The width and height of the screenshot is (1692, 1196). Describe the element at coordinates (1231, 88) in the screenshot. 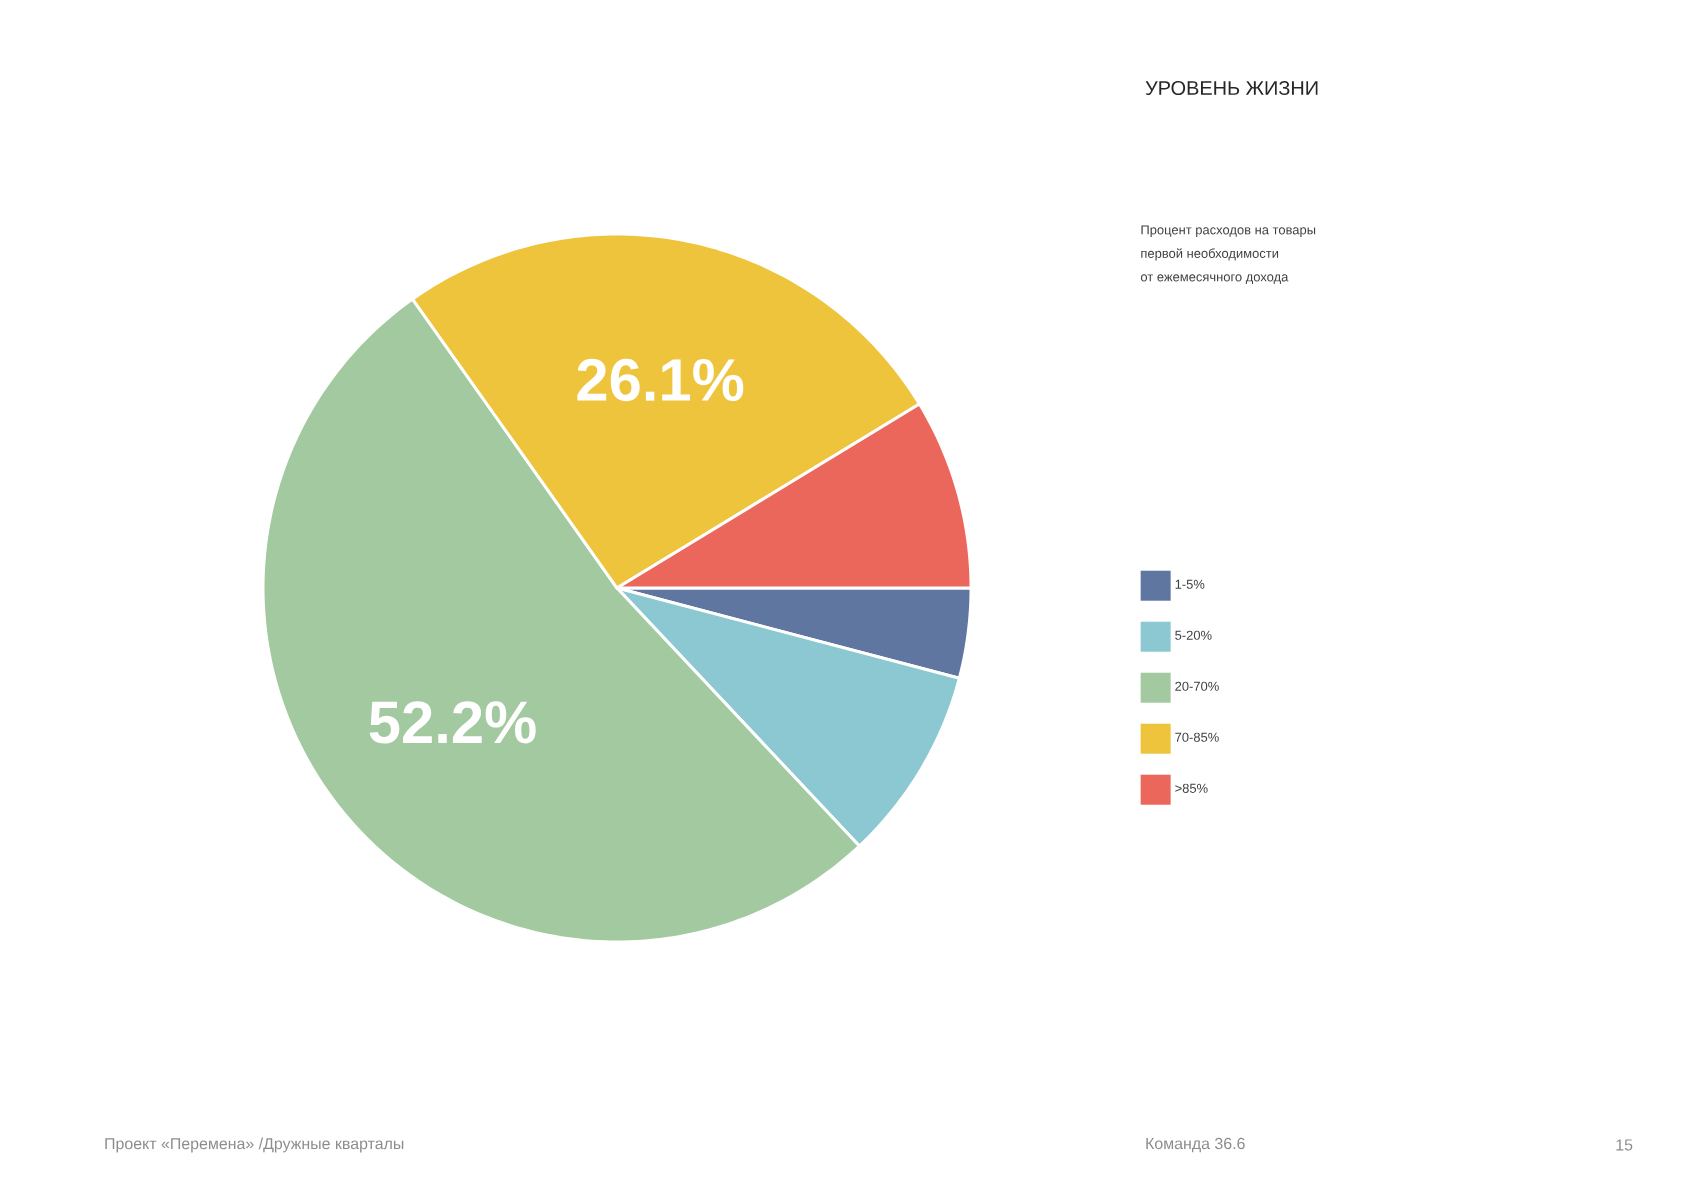

I see `chart-title: УРОВЕНЬ ЖИЗНИ` at that location.